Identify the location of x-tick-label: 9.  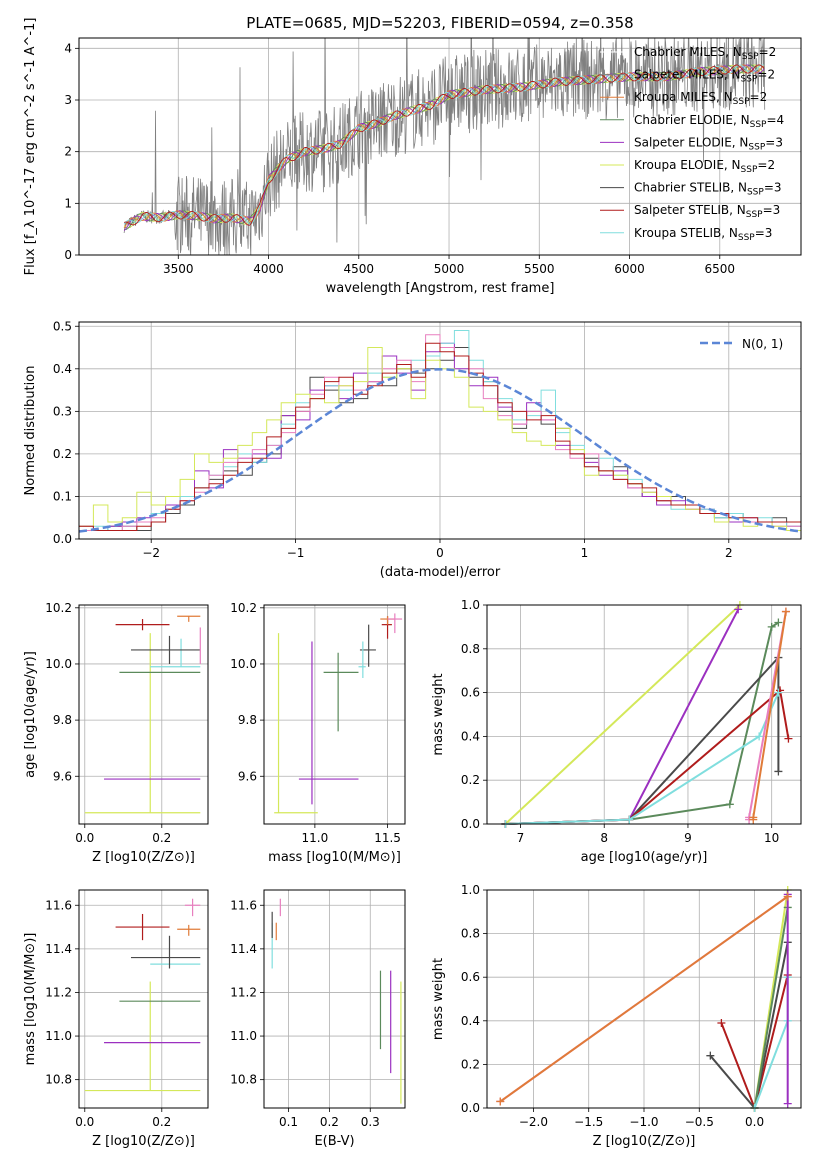
(688, 838).